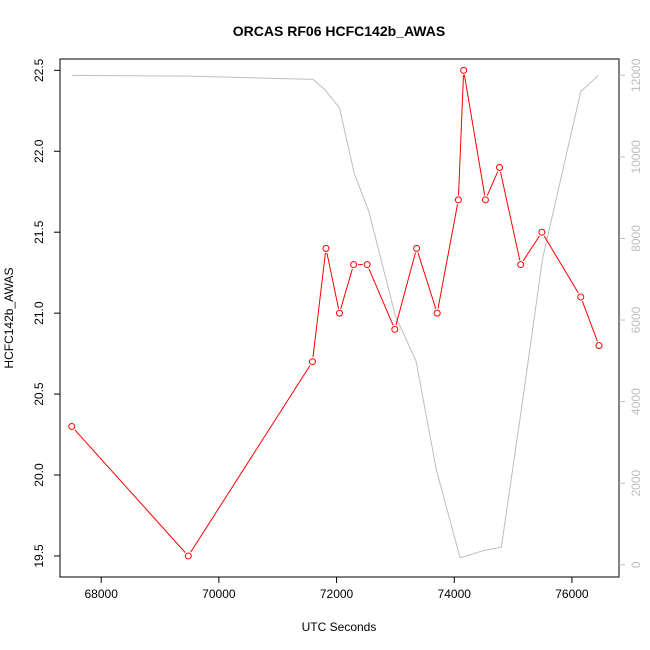 This screenshot has width=650, height=650. What do you see at coordinates (39, 232) in the screenshot?
I see `y-tick-label: 21.5` at bounding box center [39, 232].